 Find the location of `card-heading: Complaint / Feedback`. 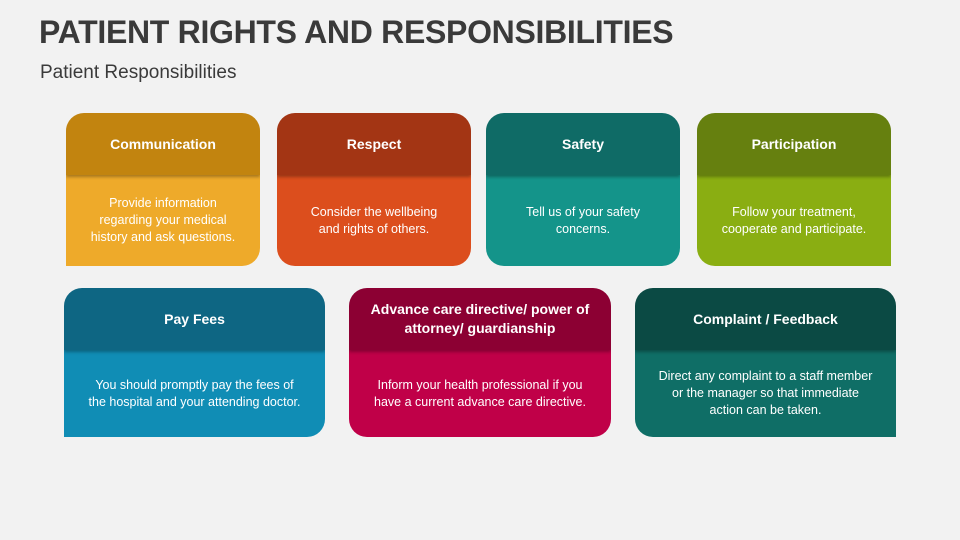

card-heading: Complaint / Feedback is located at coordinates (765, 319).